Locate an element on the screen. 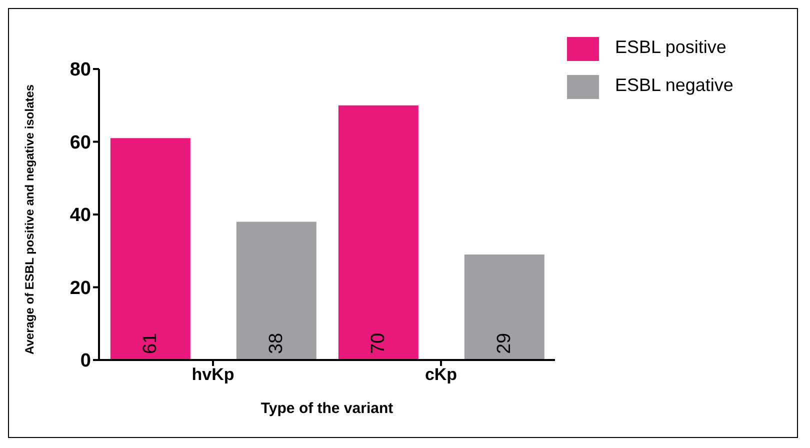  y-tick-label: 80 is located at coordinates (80, 70).